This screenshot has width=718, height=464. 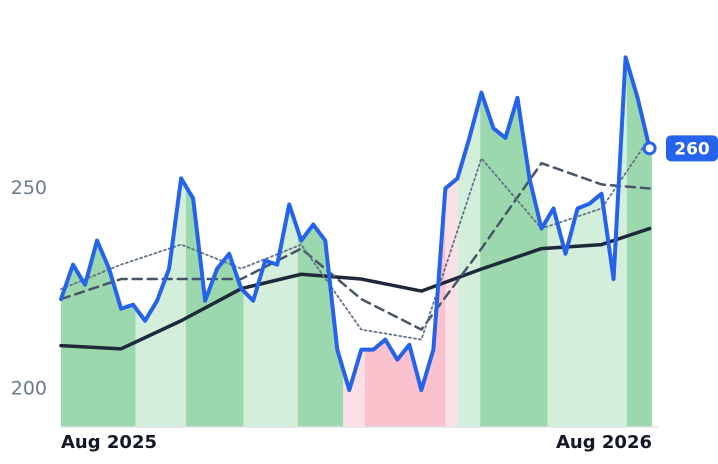 I want to click on y-tick-label: 200, so click(x=29, y=388).